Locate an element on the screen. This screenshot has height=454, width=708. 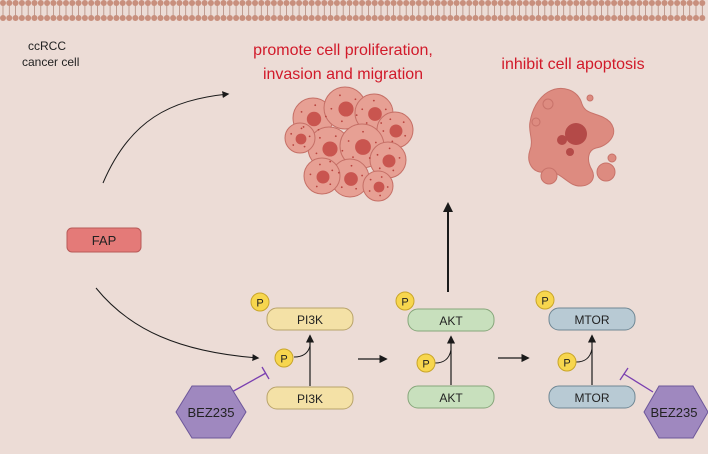
akt-active-box is located at coordinates (451, 320).